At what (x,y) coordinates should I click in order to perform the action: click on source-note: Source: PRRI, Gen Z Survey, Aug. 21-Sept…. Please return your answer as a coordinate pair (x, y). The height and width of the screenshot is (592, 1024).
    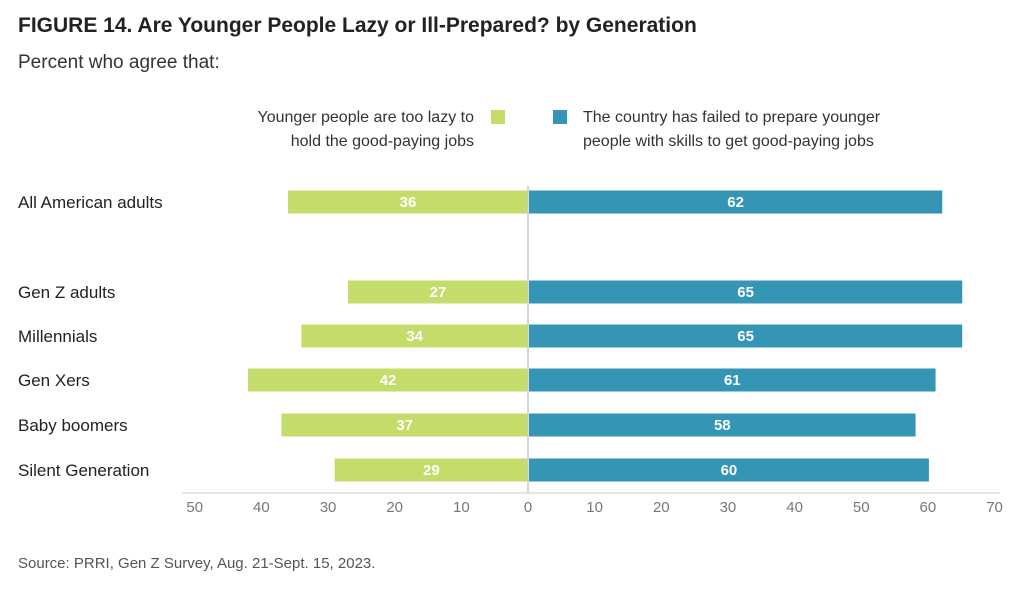
    Looking at the image, I should click on (197, 563).